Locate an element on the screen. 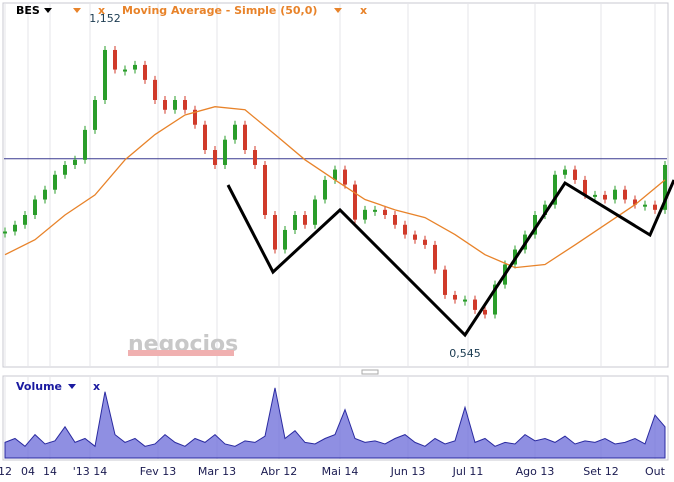  x-tick-label: Jun 13 is located at coordinates (408, 471).